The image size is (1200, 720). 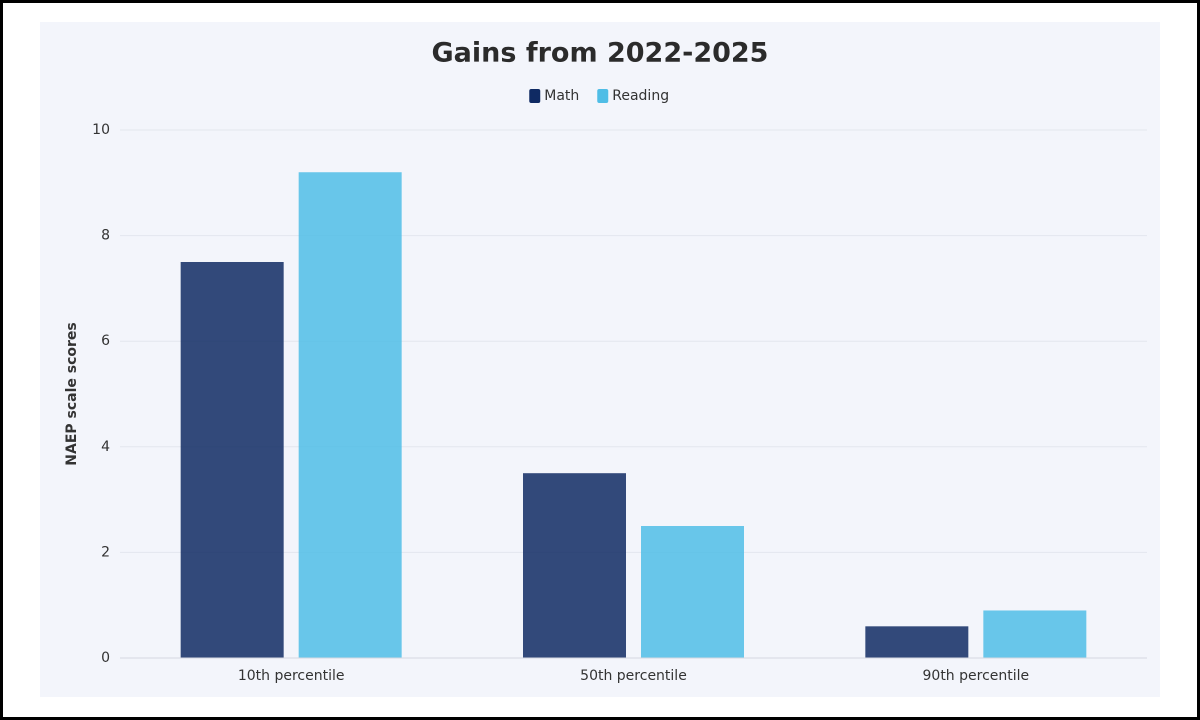 What do you see at coordinates (291, 676) in the screenshot?
I see `x-tick-label: 10th percentile` at bounding box center [291, 676].